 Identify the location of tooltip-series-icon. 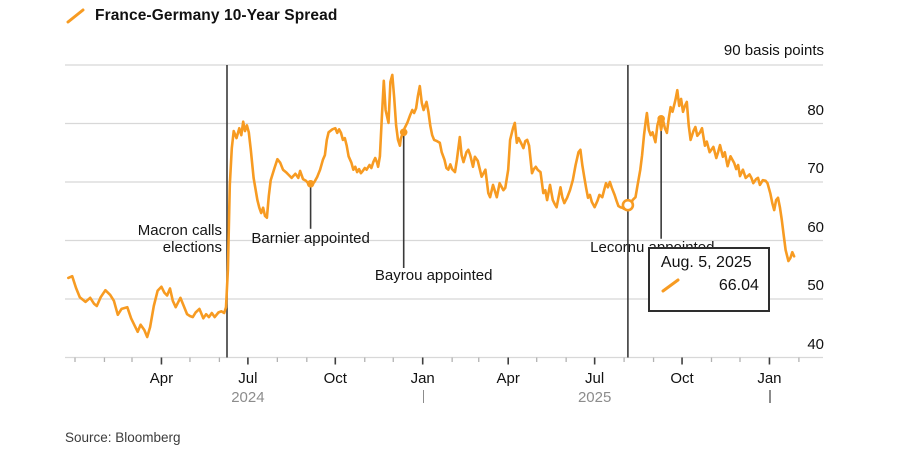
(670, 285).